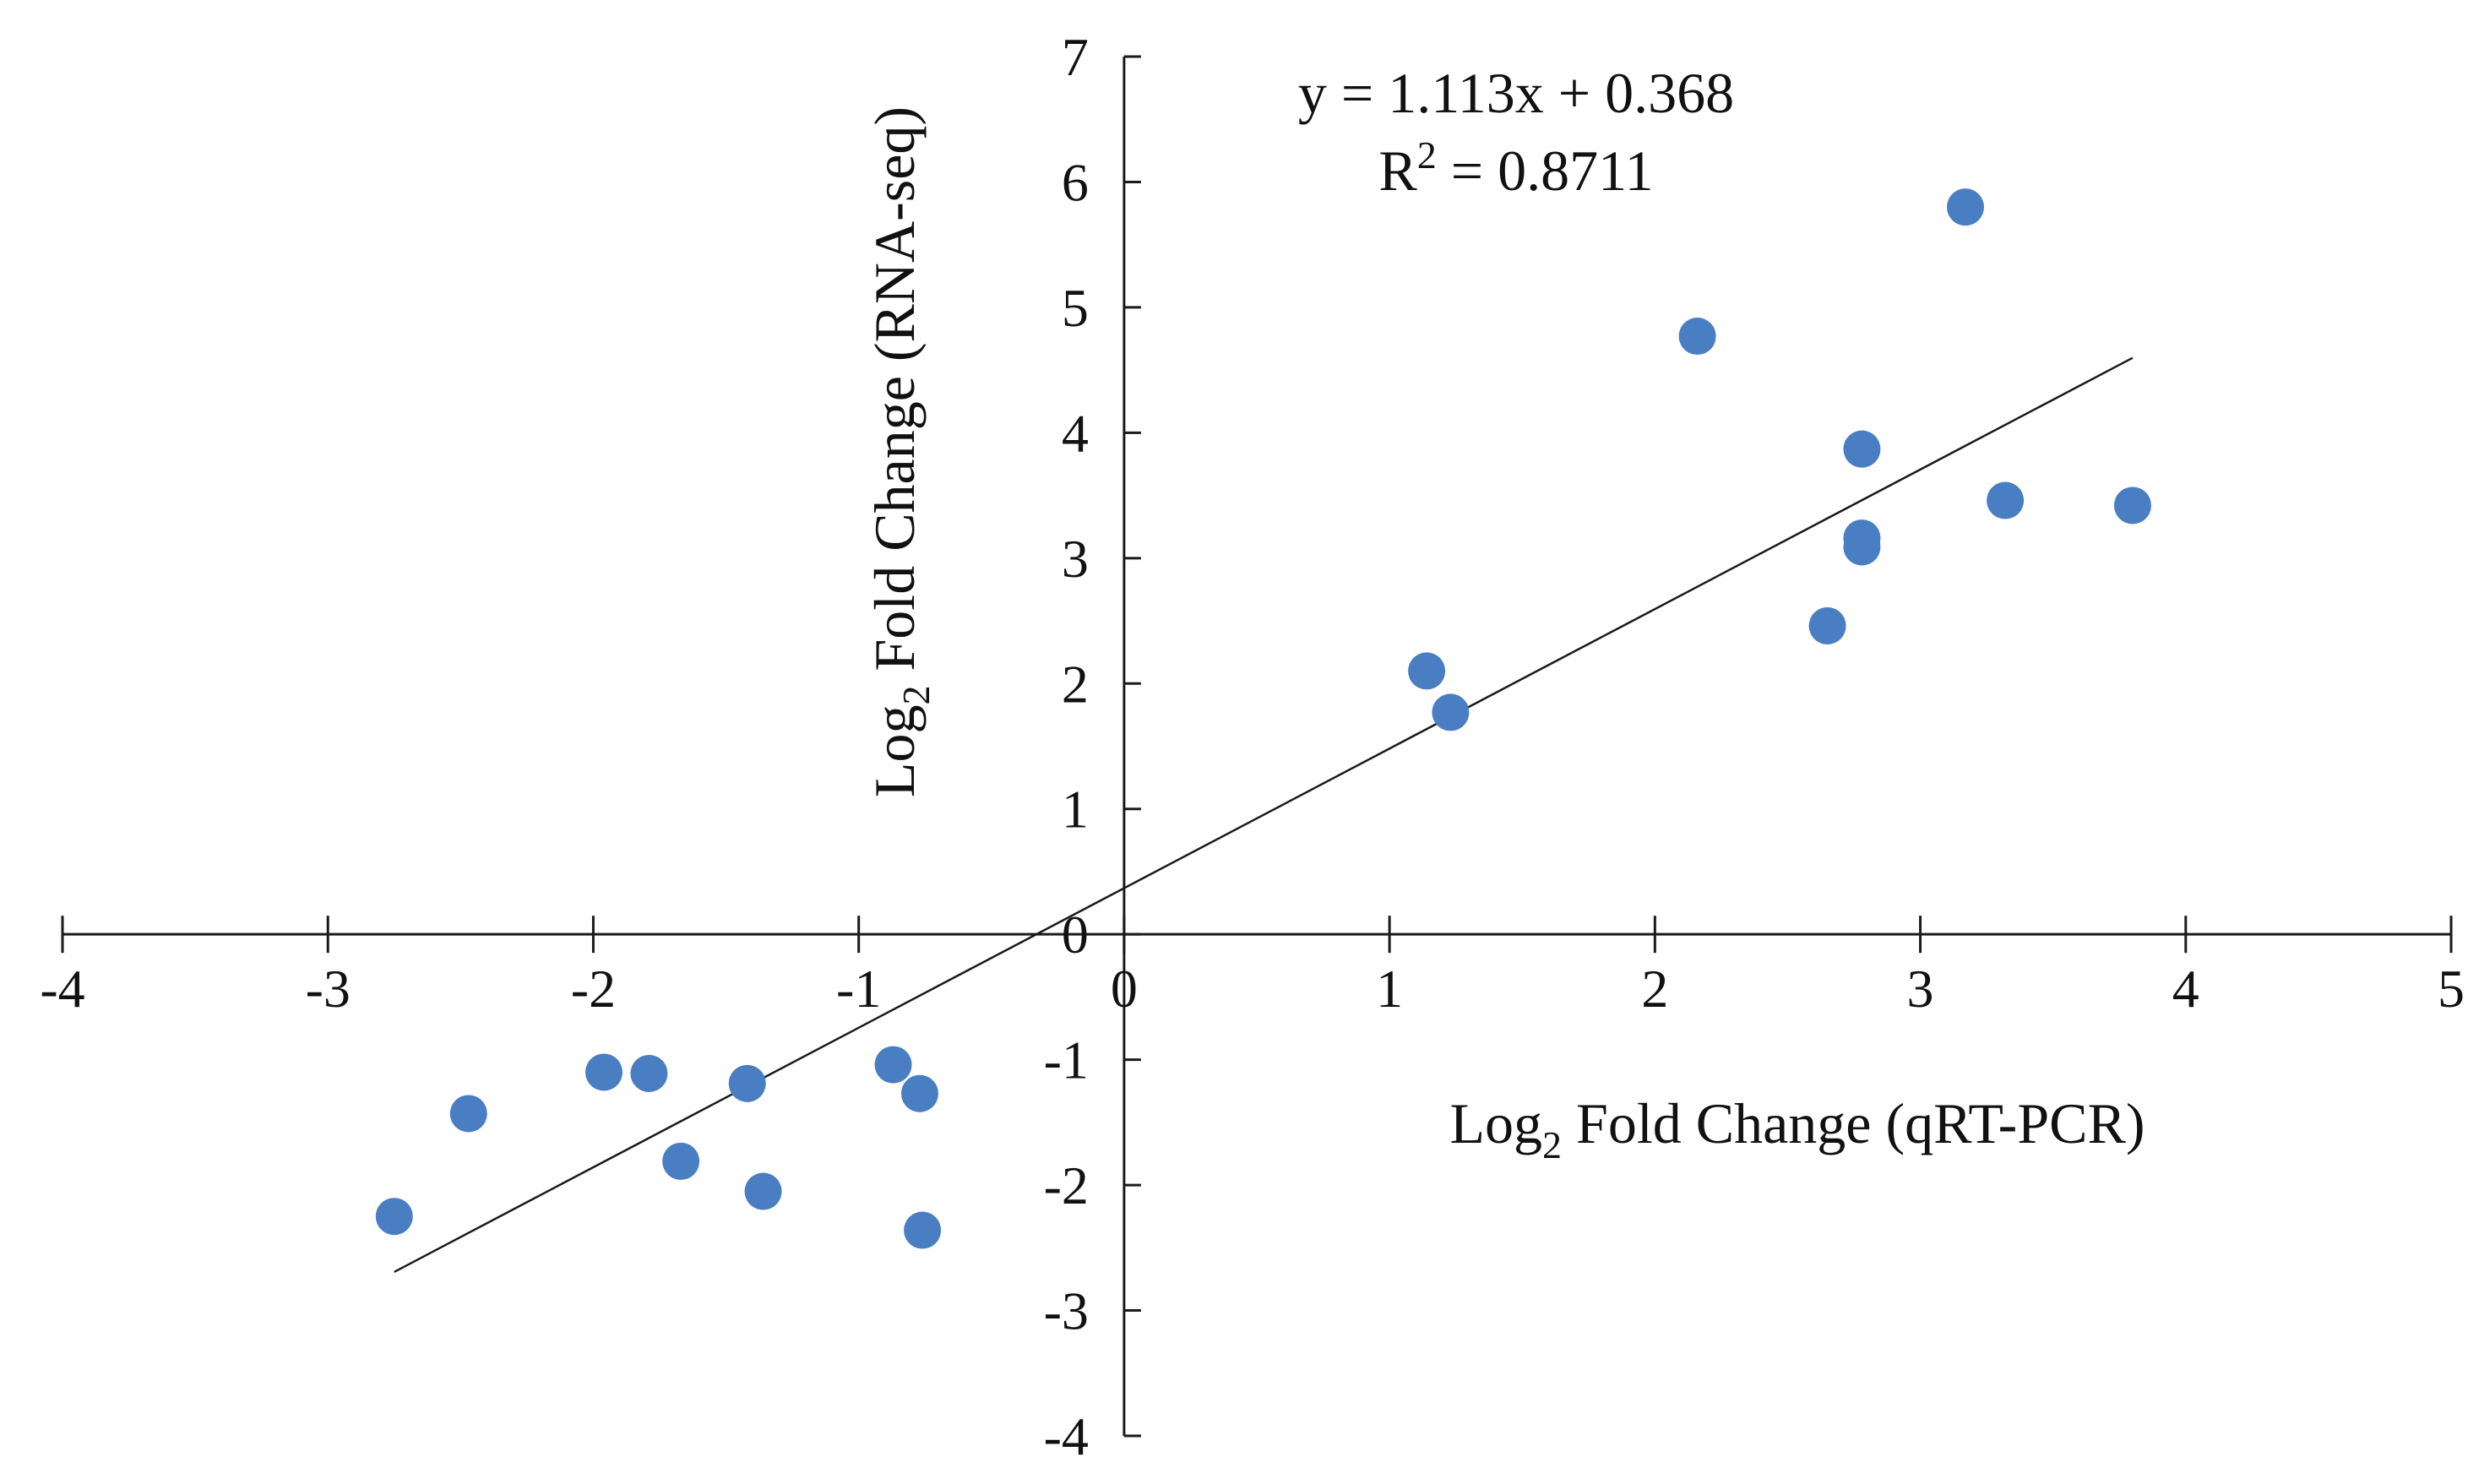  Describe the element at coordinates (900, 451) in the screenshot. I see `y-axis-title: Log2 Fold Change (RNA-seq)` at that location.